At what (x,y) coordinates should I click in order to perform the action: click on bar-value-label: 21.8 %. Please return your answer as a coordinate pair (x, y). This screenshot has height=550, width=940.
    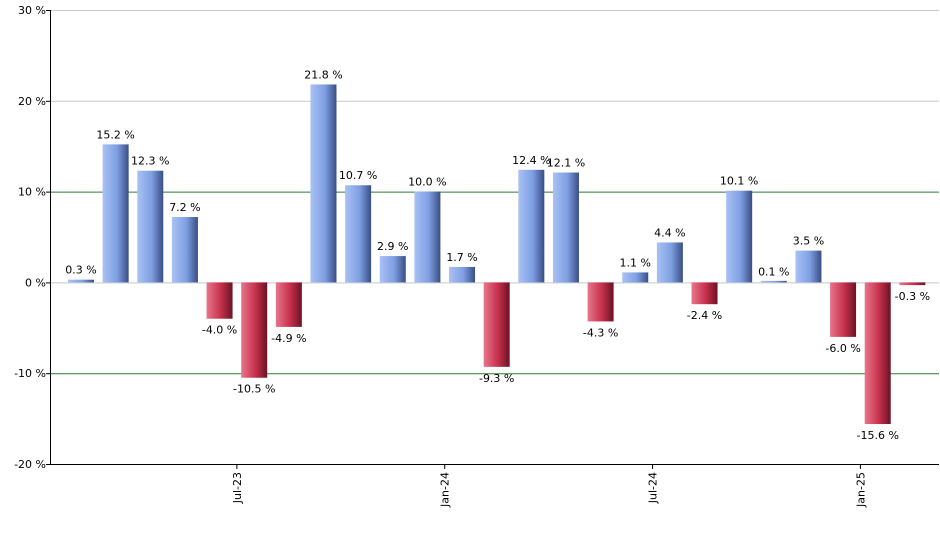
    Looking at the image, I should click on (323, 74).